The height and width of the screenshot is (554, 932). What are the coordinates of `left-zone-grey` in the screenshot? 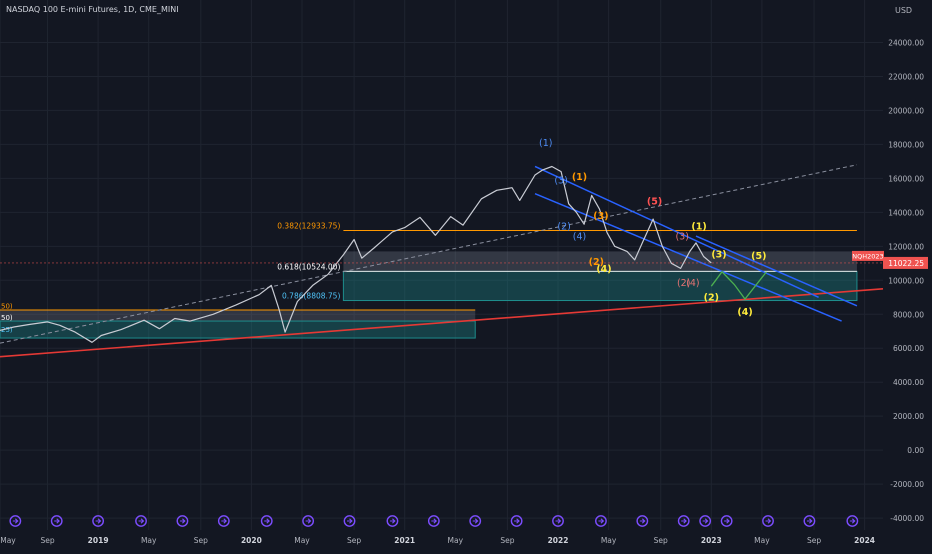 It's located at (238, 316).